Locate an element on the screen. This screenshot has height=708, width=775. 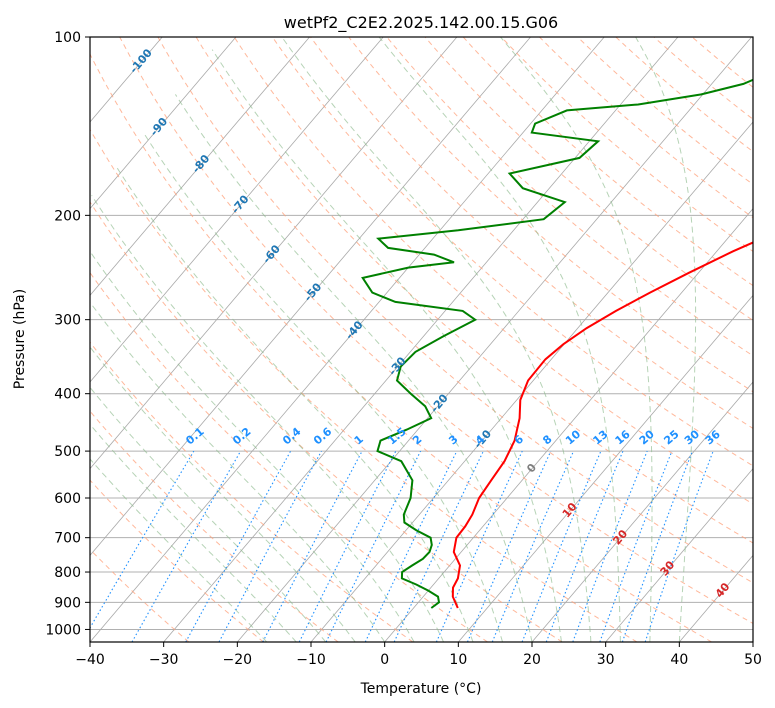
y-tick-label: 600 is located at coordinates (67, 499).